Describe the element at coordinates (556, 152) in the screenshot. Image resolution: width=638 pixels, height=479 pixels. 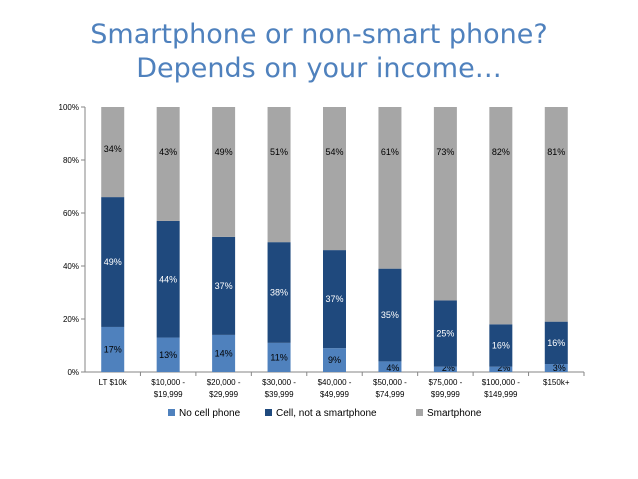
I see `data-label: 81%` at that location.